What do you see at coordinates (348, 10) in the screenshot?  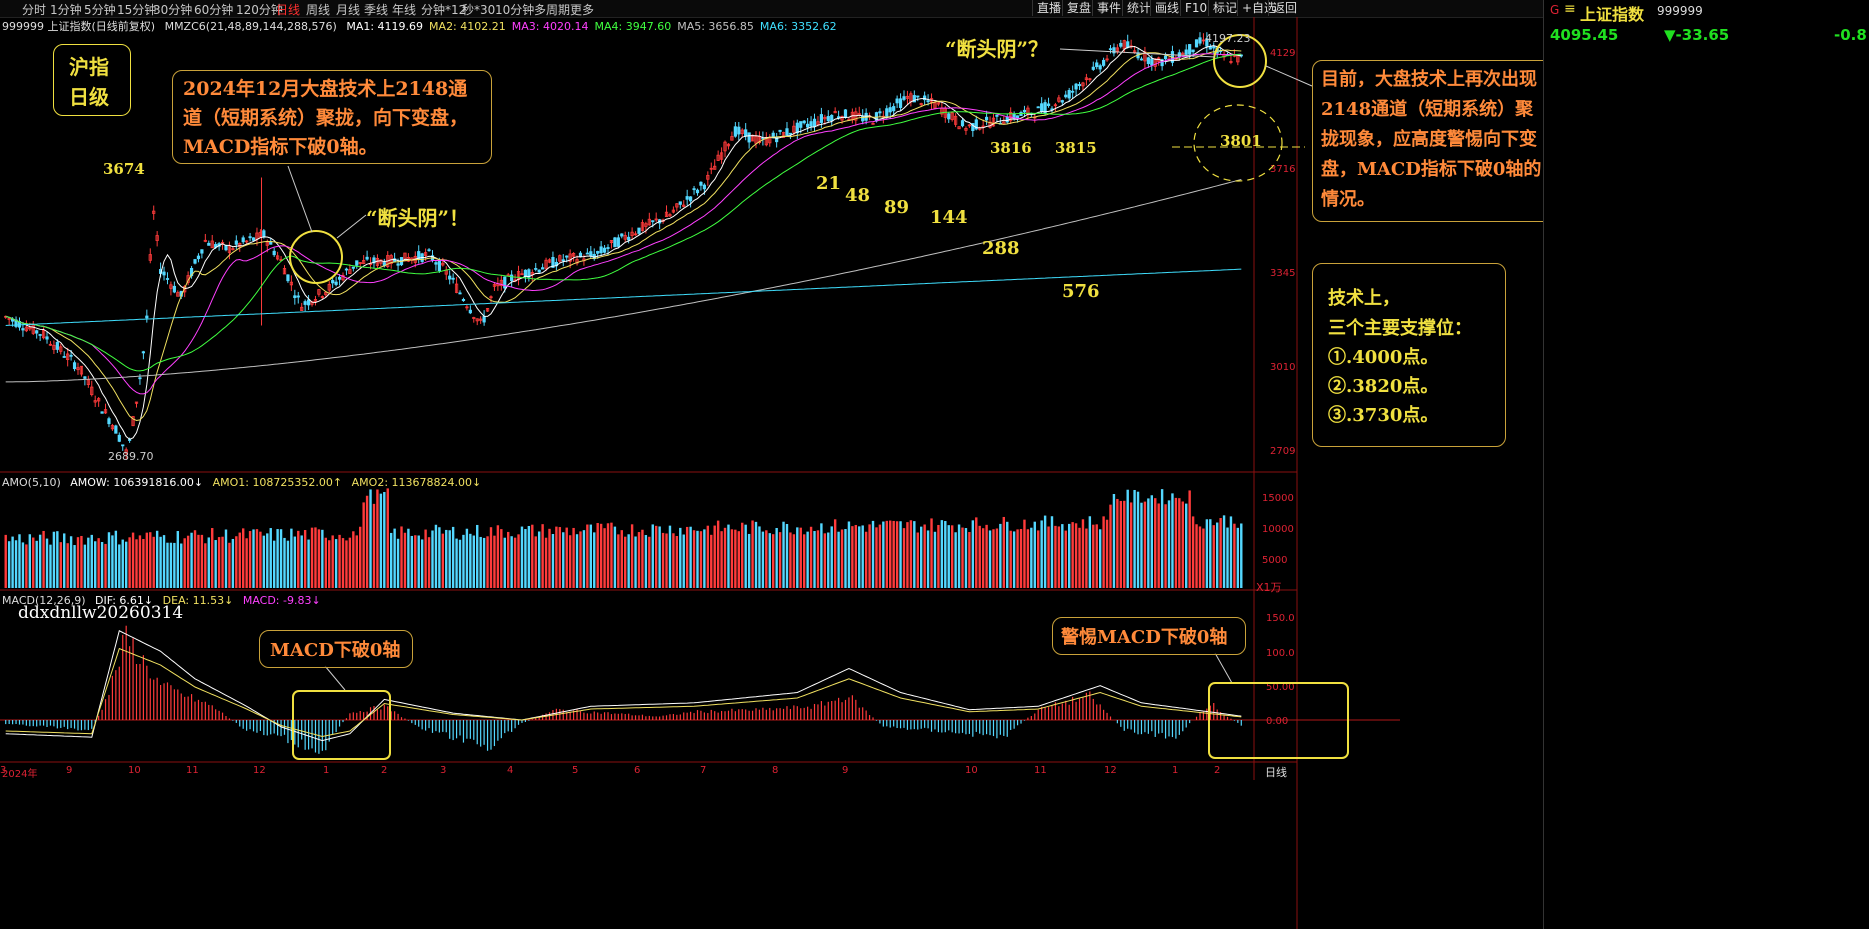 I see `tab-9: 月线` at bounding box center [348, 10].